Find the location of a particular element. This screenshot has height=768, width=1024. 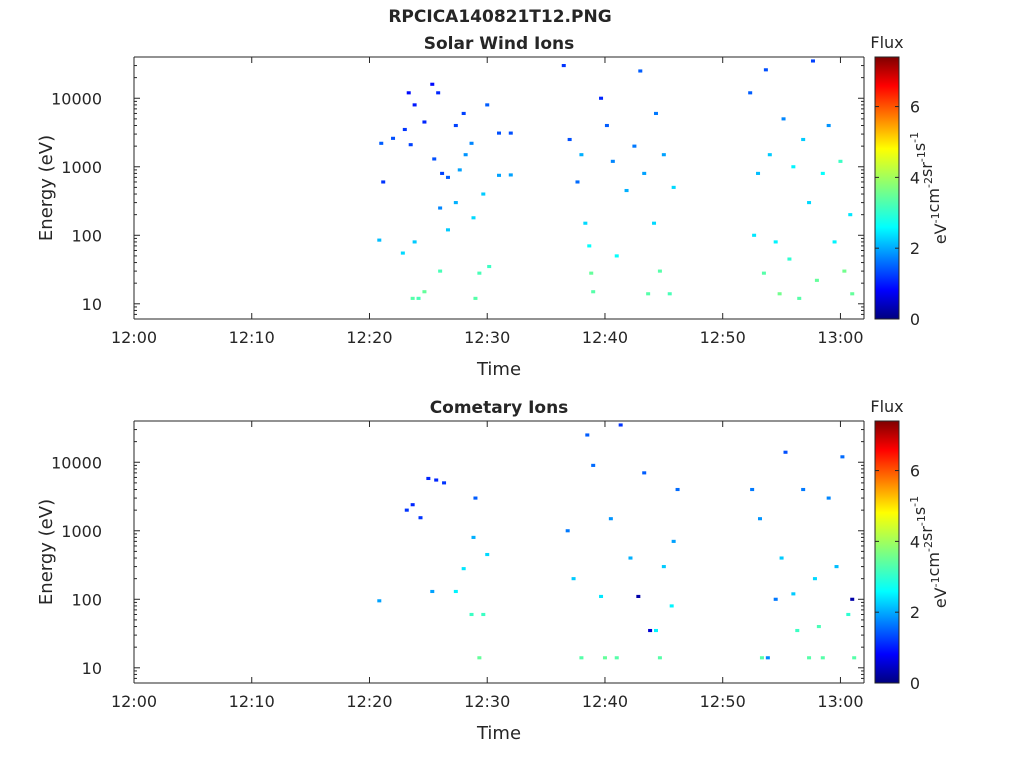

x-tick-label: 12:20 is located at coordinates (369, 337).